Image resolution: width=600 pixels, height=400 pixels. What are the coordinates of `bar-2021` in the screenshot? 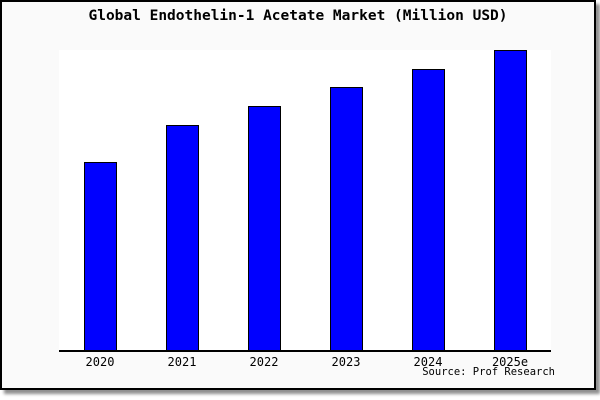 It's located at (182, 237).